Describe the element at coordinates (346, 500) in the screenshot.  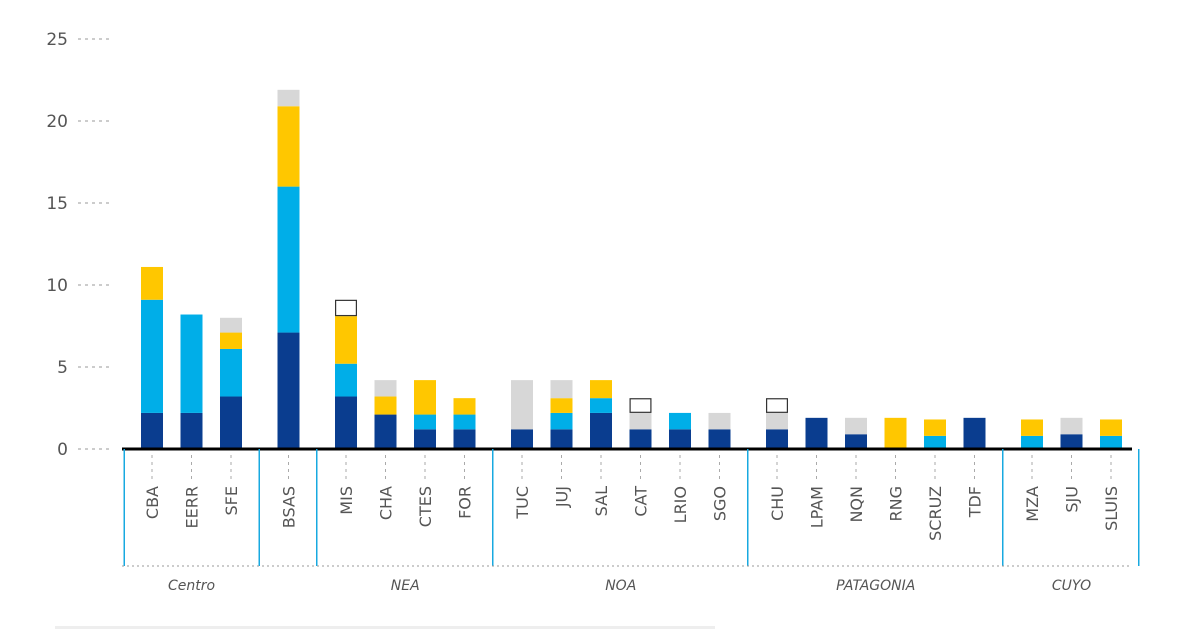
I see `category-label: MIS` at that location.